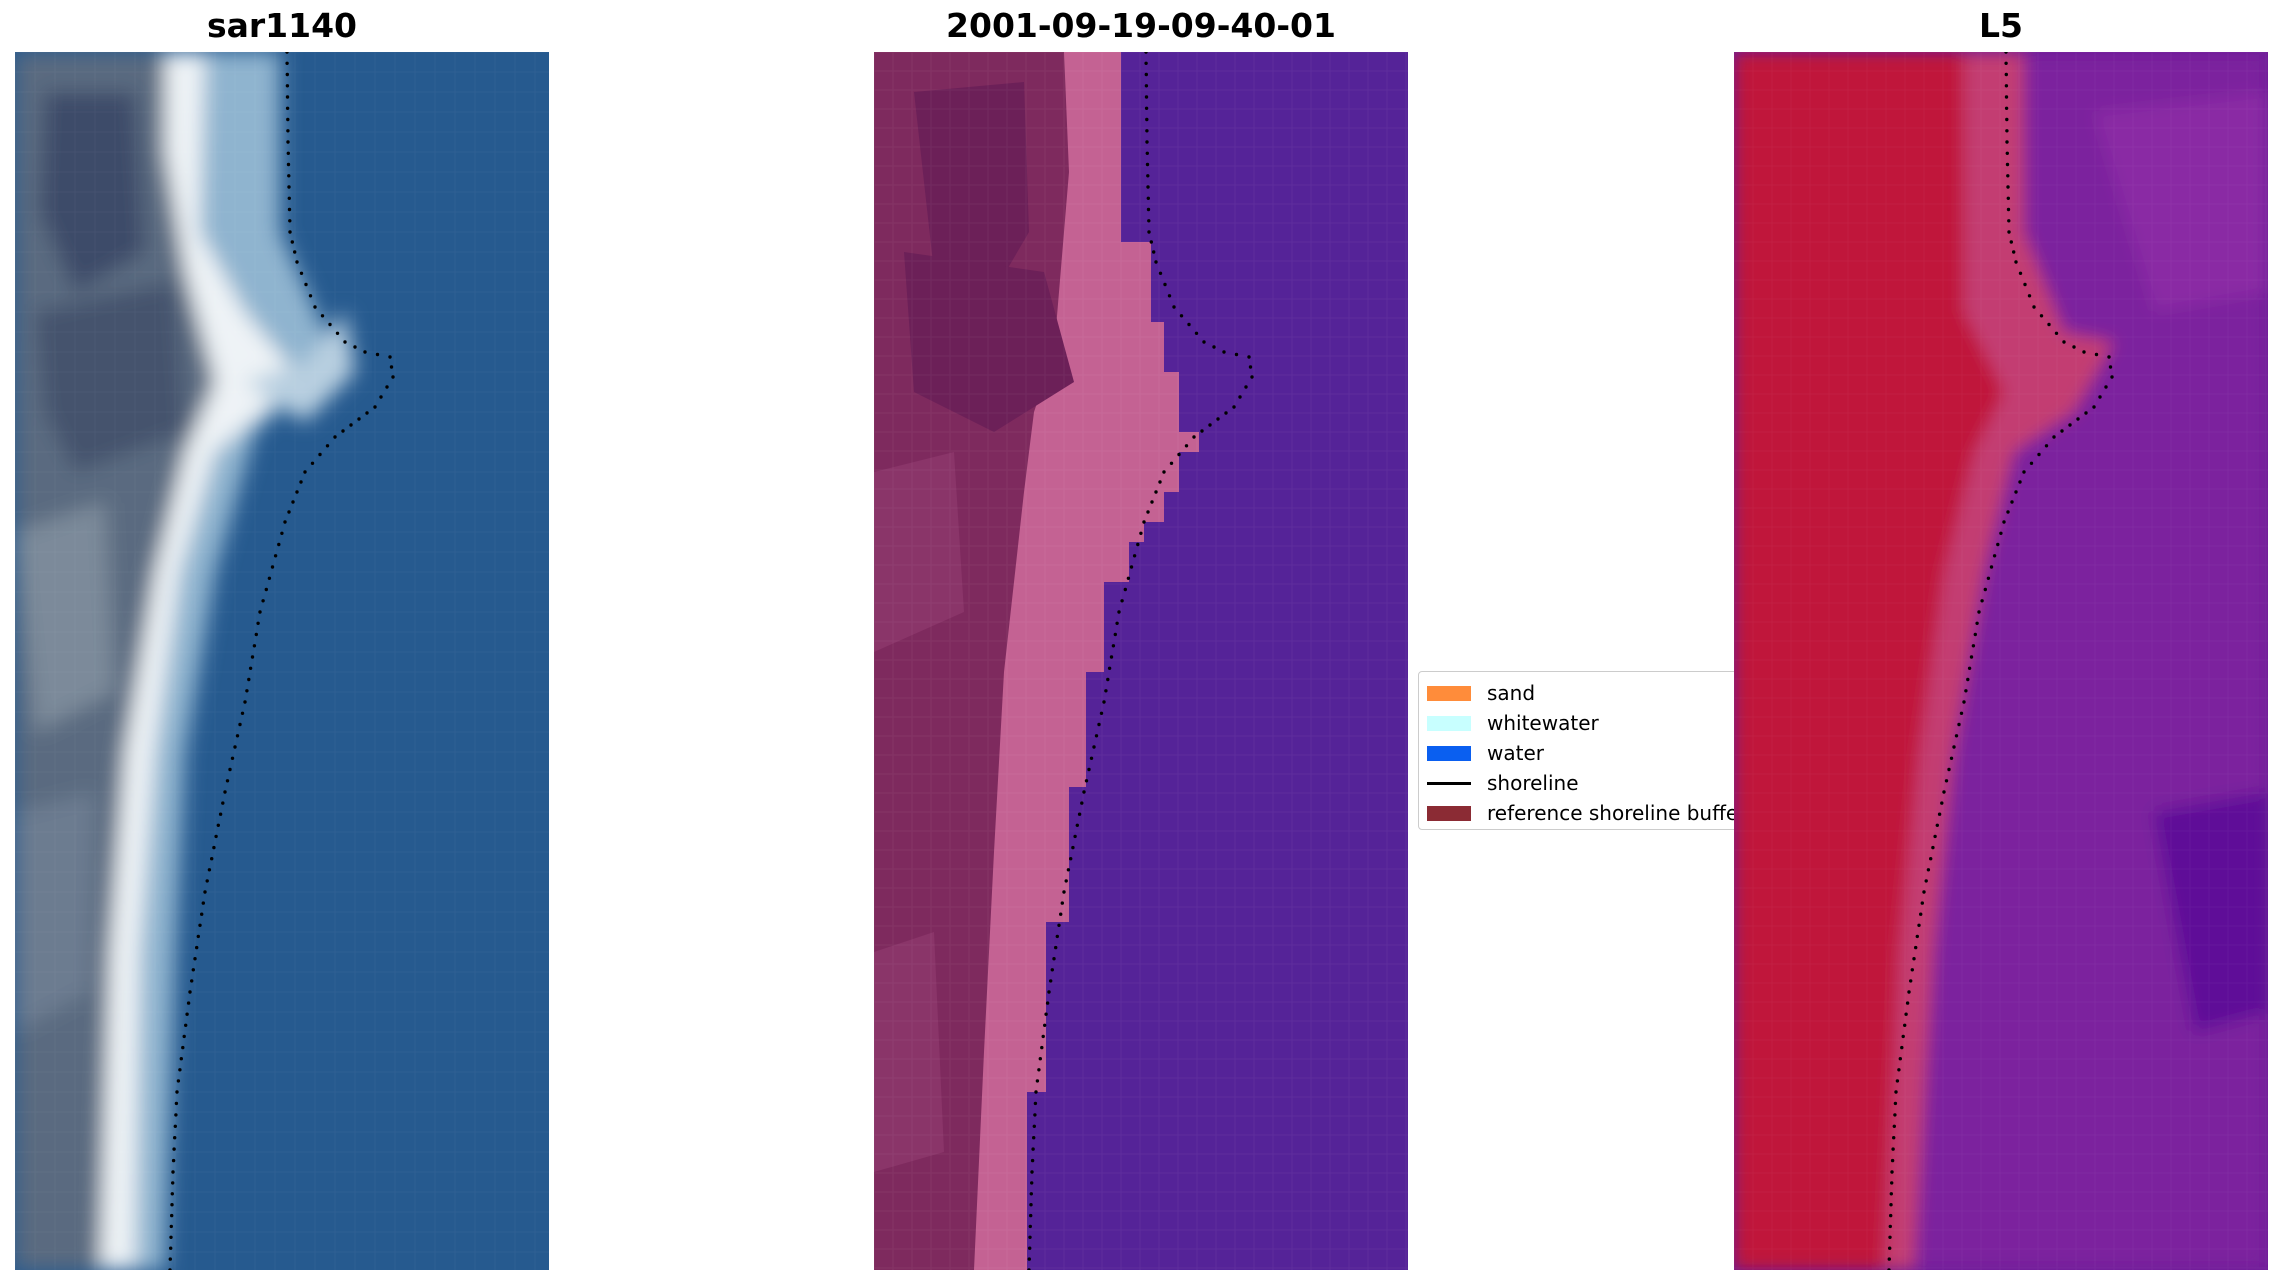 This screenshot has width=2276, height=1283. What do you see at coordinates (1617, 813) in the screenshot?
I see `legend-label-reference-buffer: reference shoreline buffer` at bounding box center [1617, 813].